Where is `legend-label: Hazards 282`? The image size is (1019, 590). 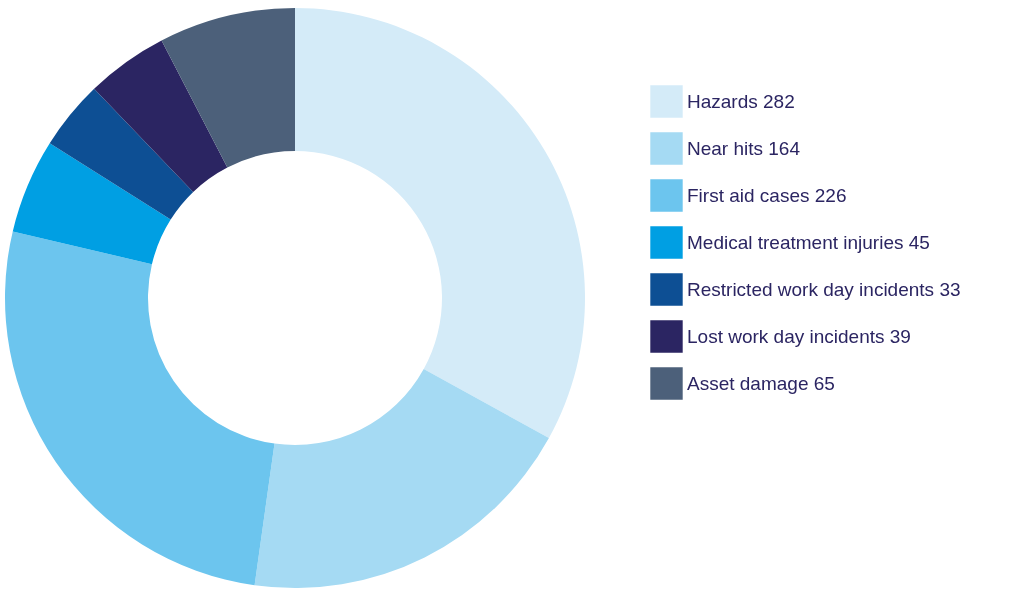
legend-label: Hazards 282 is located at coordinates (741, 101).